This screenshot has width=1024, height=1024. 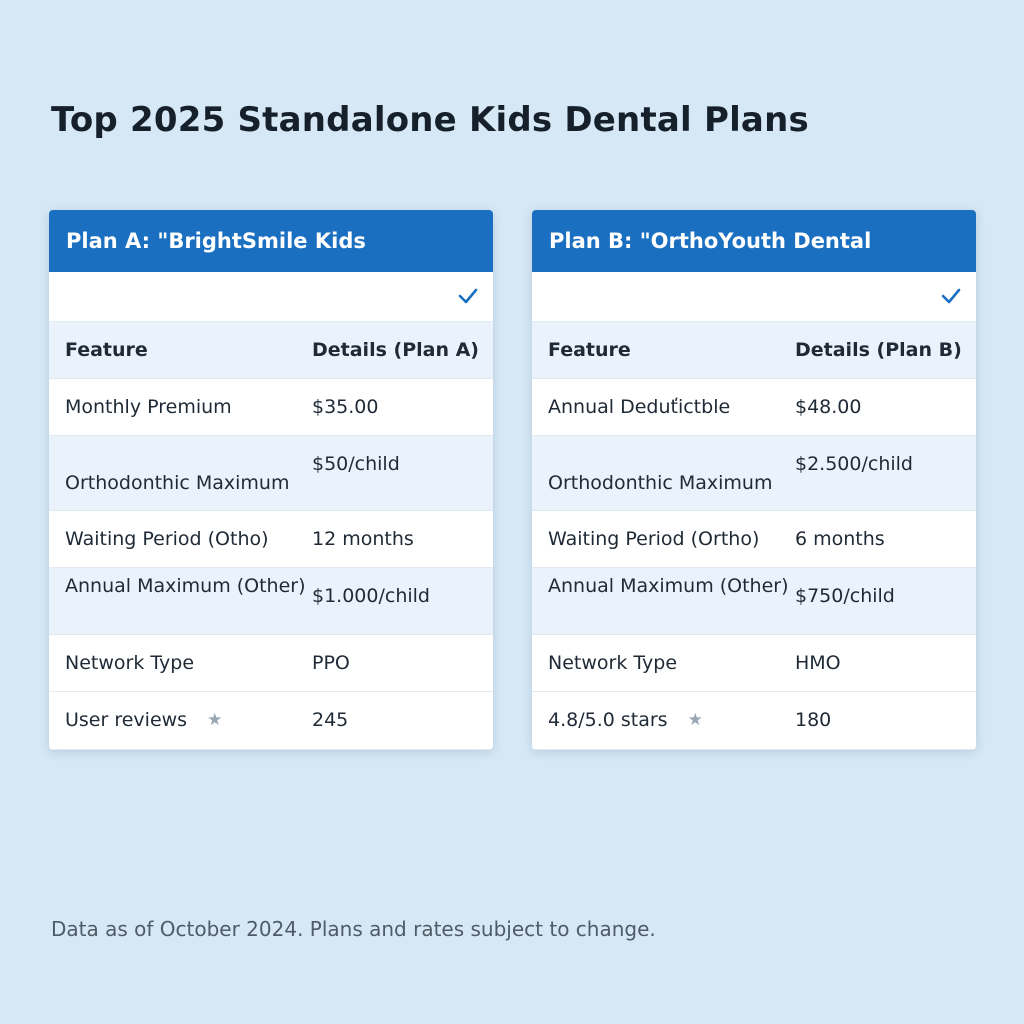 What do you see at coordinates (845, 596) in the screenshot?
I see `feature-value: $750/child` at bounding box center [845, 596].